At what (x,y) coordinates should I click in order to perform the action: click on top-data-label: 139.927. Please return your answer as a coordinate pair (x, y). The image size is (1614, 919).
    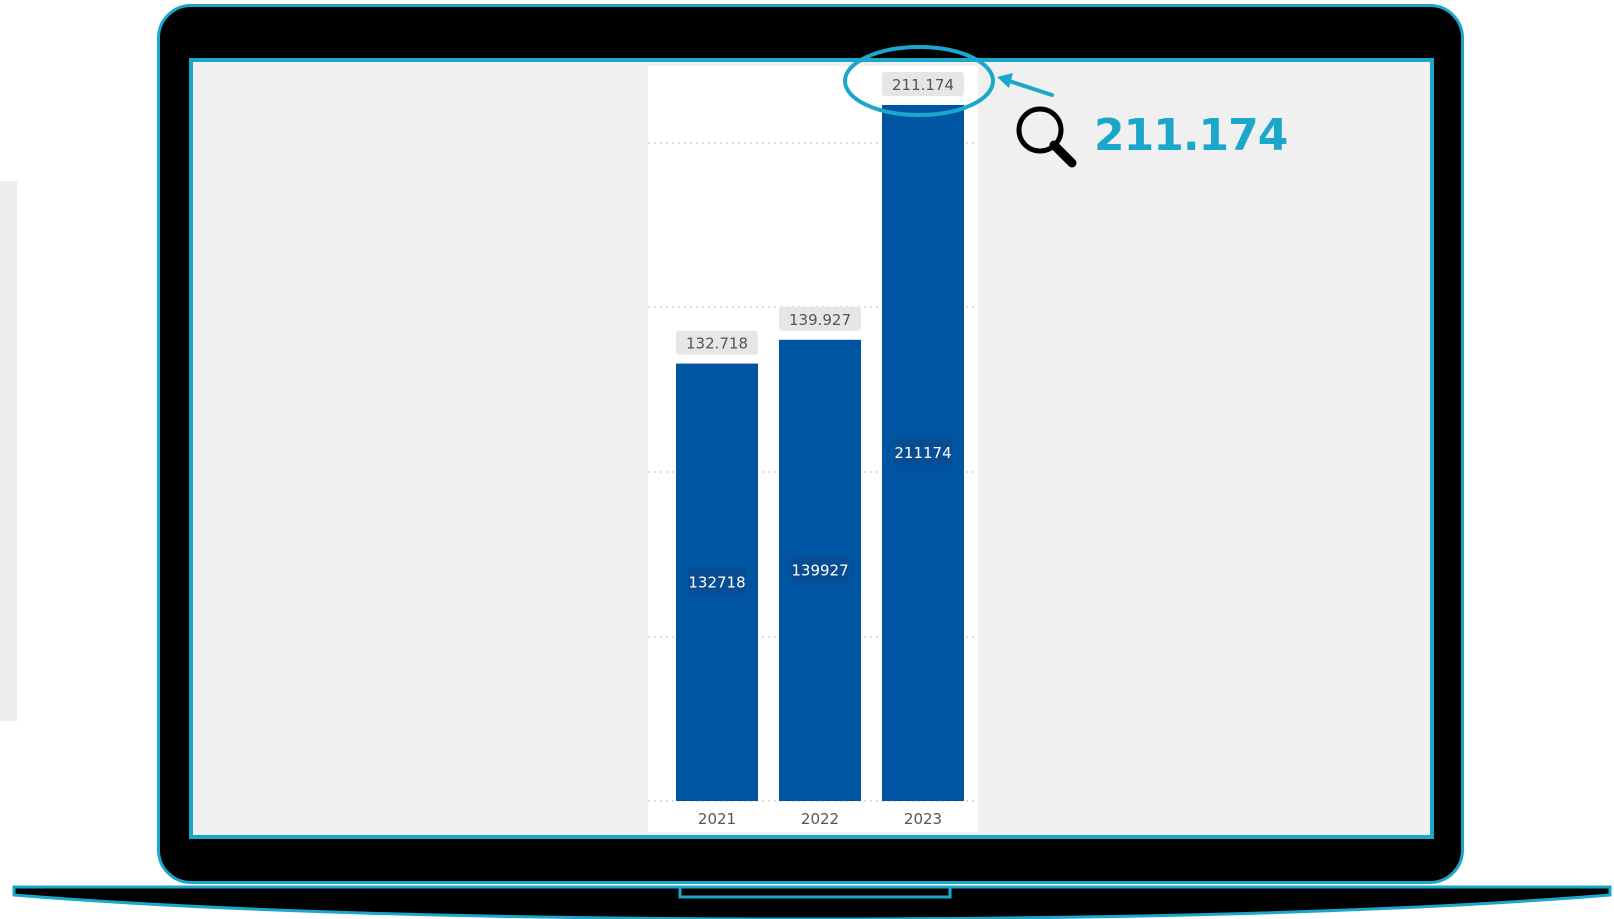
    Looking at the image, I should click on (820, 320).